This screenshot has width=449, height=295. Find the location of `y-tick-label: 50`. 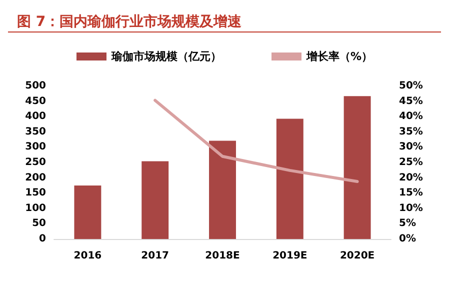

y-tick-label: 50 is located at coordinates (39, 224).